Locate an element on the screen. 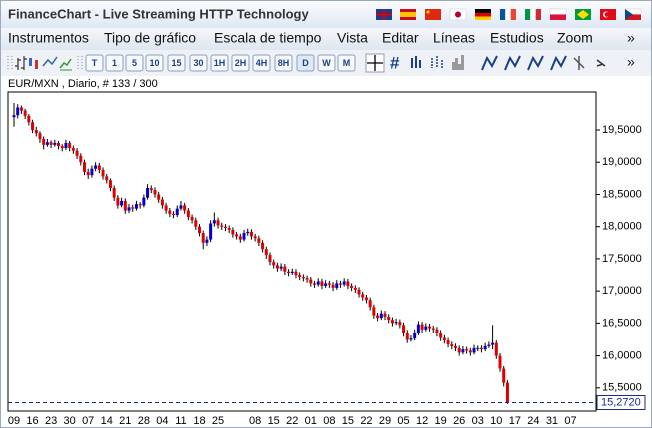 This screenshot has height=428, width=652. menu-item: » is located at coordinates (631, 38).